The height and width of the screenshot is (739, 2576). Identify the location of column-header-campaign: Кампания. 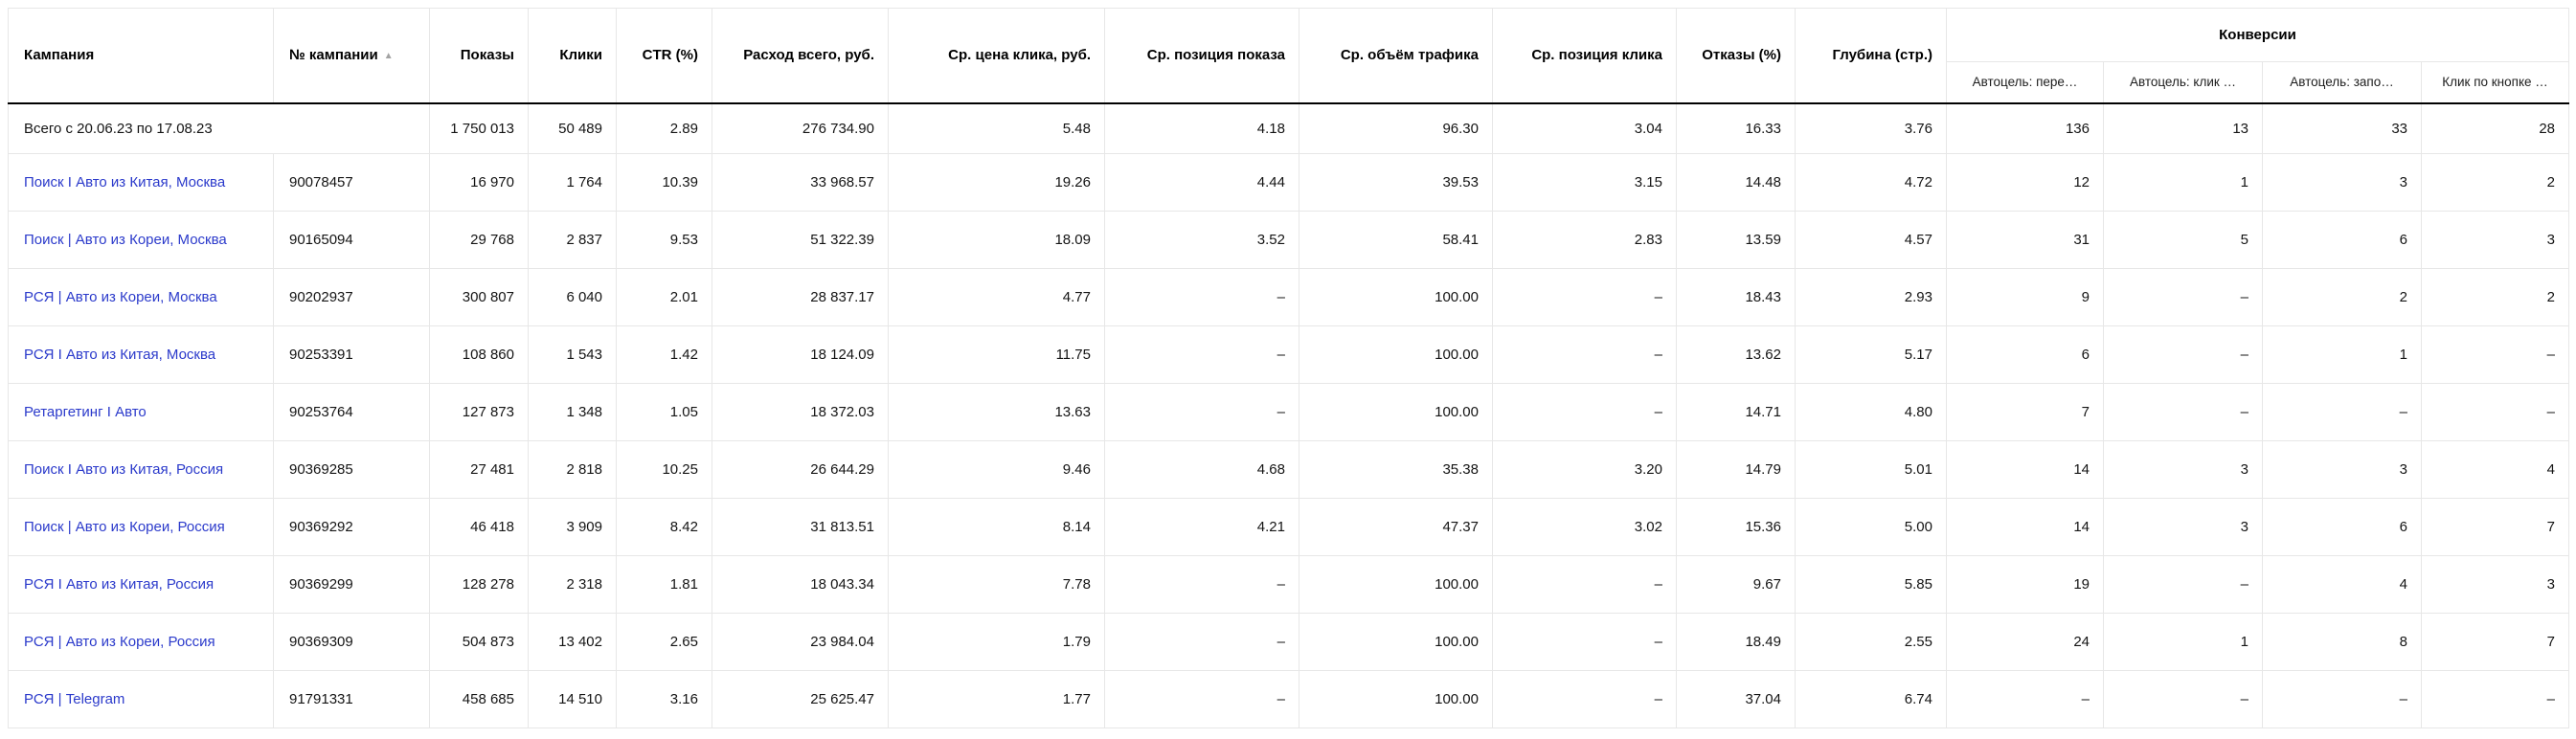
(141, 56).